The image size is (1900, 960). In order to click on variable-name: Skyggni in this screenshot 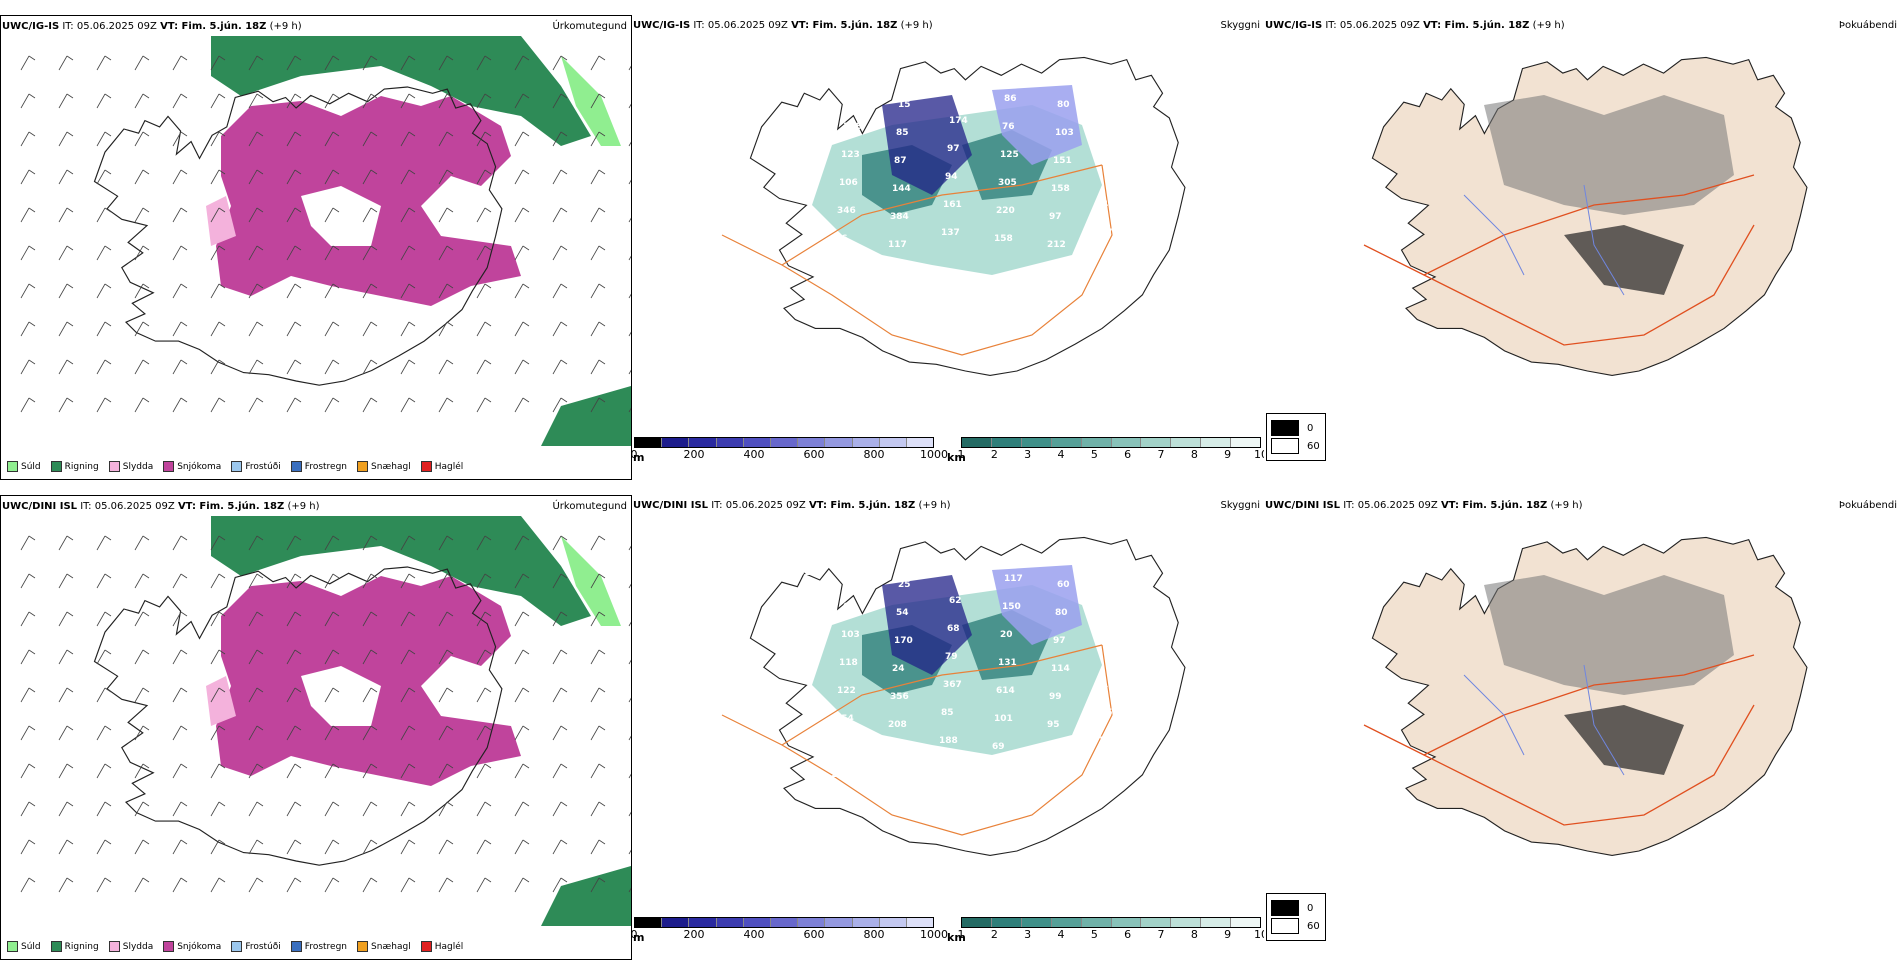, I will do `click(1240, 25)`.